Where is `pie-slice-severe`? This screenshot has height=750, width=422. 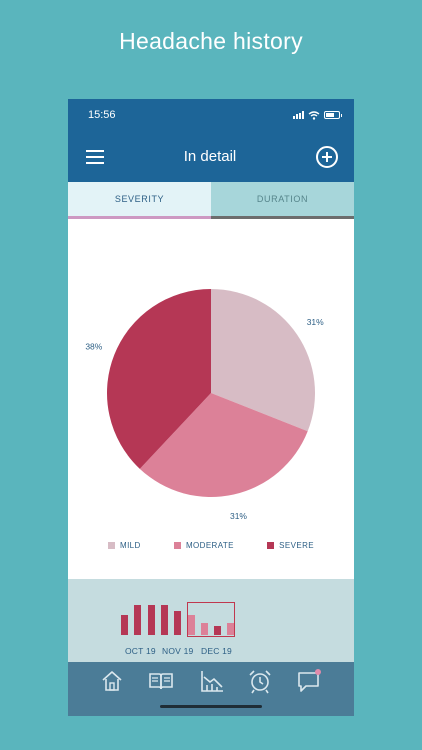
pie-slice-severe is located at coordinates (158, 379).